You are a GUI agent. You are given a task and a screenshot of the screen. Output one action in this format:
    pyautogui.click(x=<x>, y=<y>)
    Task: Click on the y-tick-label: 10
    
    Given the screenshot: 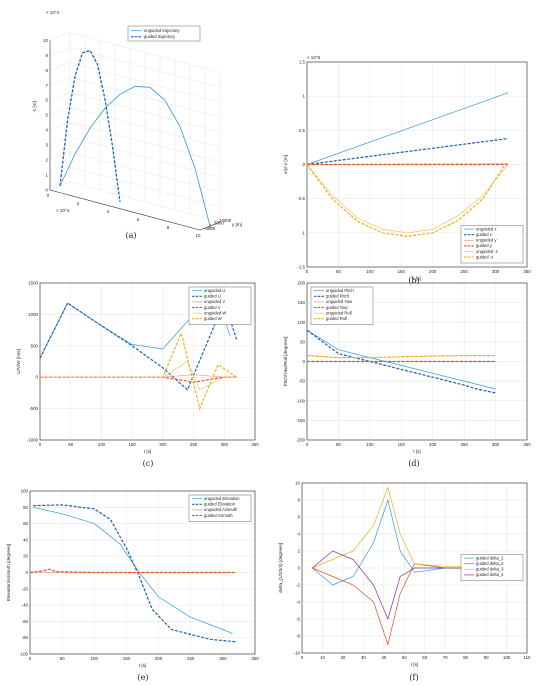 What is the action you would take?
    pyautogui.click(x=297, y=483)
    